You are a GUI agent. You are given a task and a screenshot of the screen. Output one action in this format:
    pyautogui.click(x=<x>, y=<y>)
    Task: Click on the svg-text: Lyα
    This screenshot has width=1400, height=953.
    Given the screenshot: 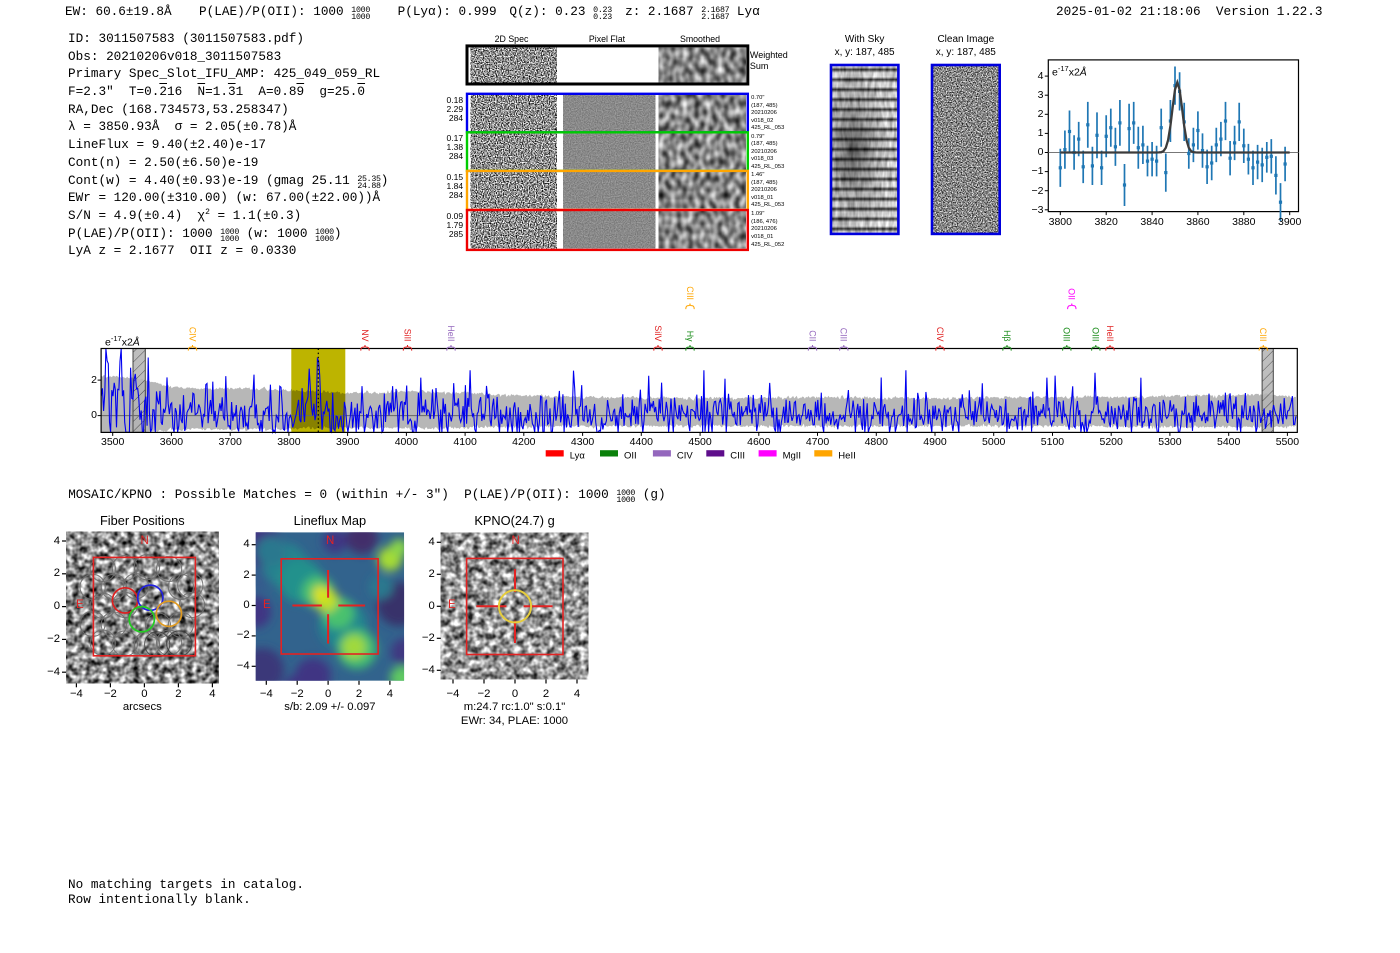 What is the action you would take?
    pyautogui.click(x=578, y=456)
    